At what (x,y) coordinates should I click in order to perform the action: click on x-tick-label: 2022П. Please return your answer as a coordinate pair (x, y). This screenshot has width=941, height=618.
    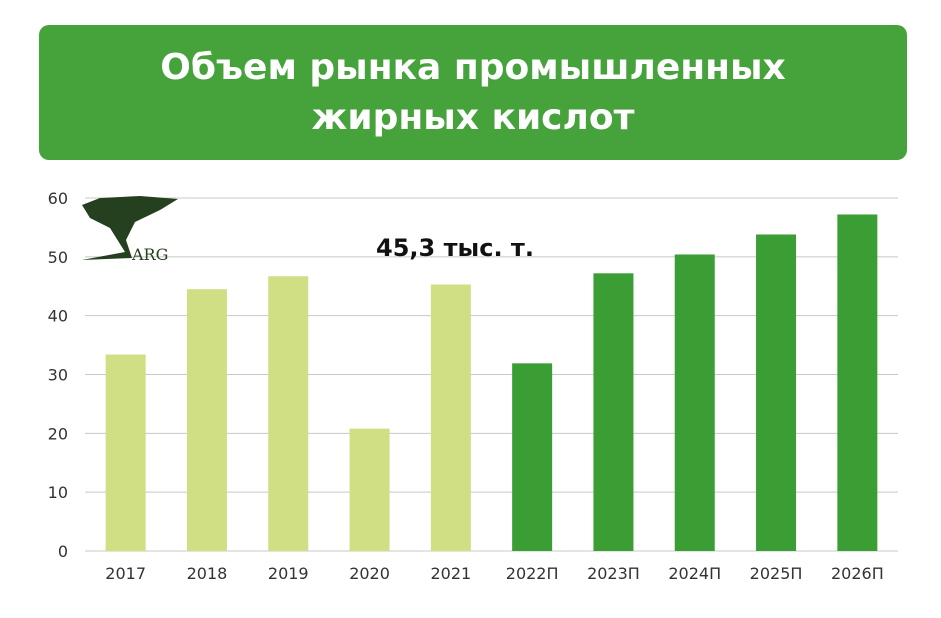
    Looking at the image, I should click on (532, 573).